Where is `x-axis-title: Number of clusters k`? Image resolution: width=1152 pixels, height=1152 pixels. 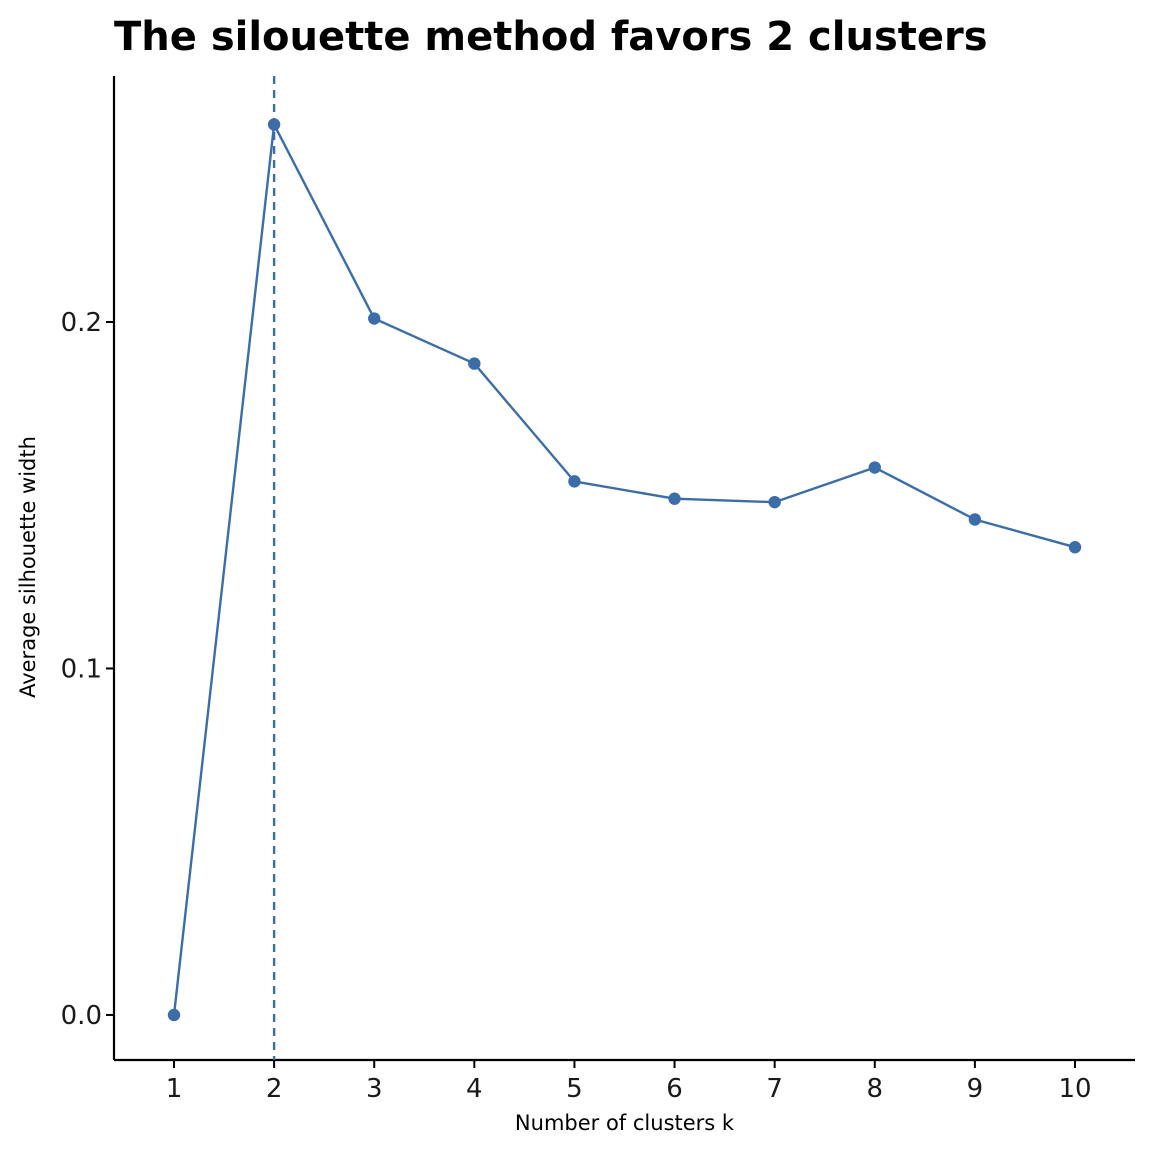
x-axis-title: Number of clusters k is located at coordinates (625, 1123).